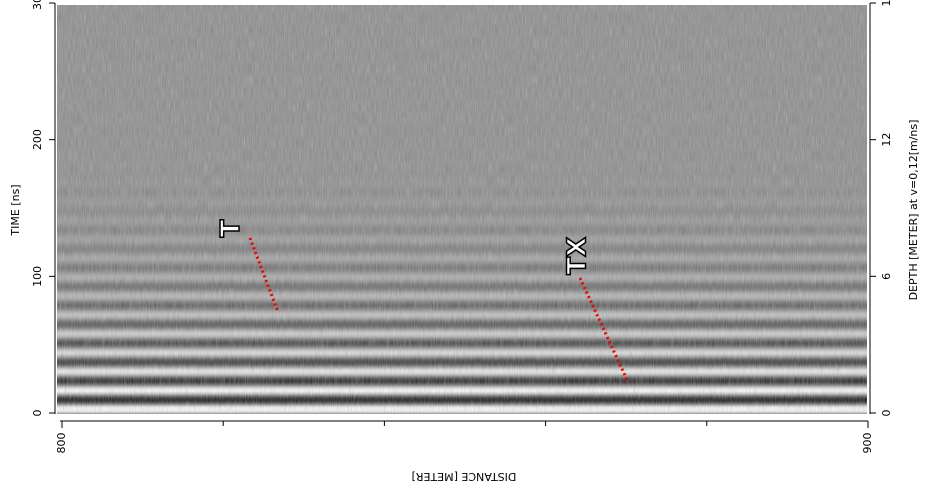 The height and width of the screenshot is (490, 937). Describe the element at coordinates (913, 210) in the screenshot. I see `y2-axis-title: DEPTH [METER] at v=0,12[m/ns]` at that location.